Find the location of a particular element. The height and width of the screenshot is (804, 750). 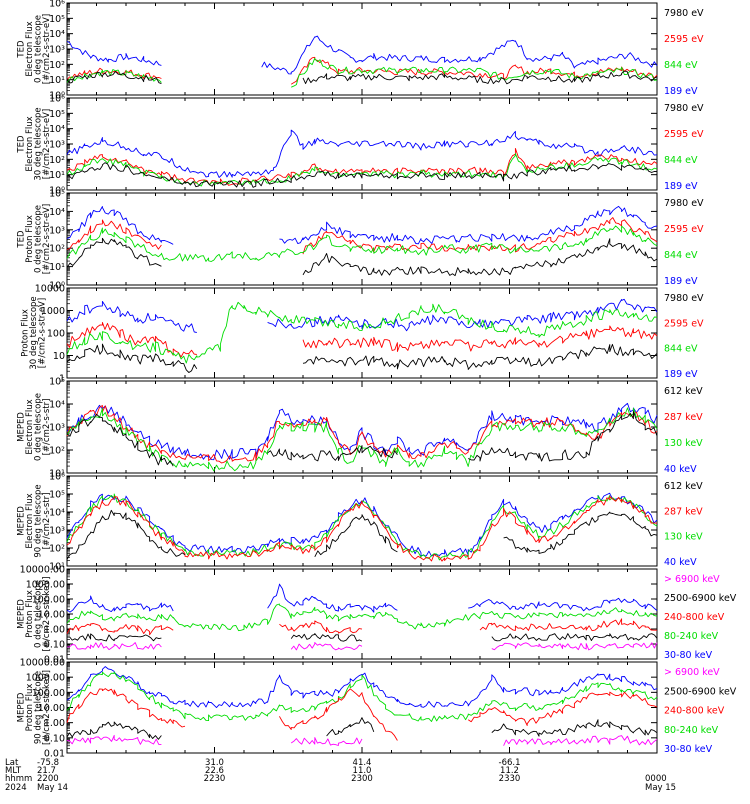

orbit-tick-value: 0000 is located at coordinates (656, 779).